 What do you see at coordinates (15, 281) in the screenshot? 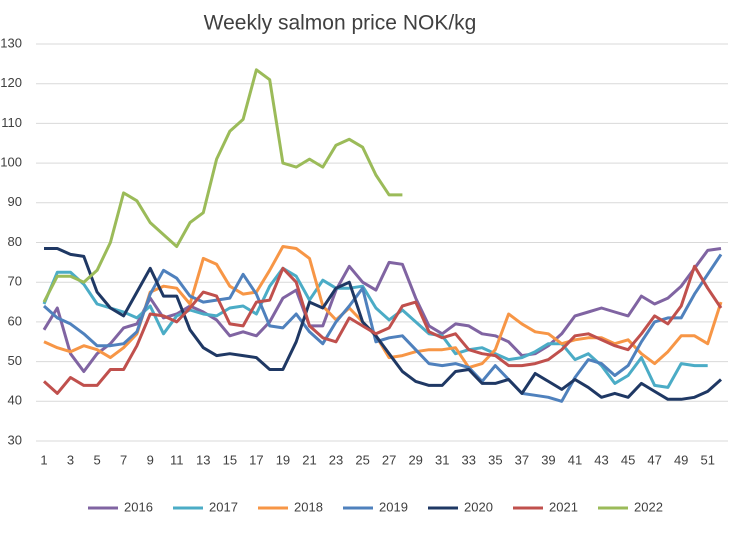
I see `y-tick-label: 70` at bounding box center [15, 281].